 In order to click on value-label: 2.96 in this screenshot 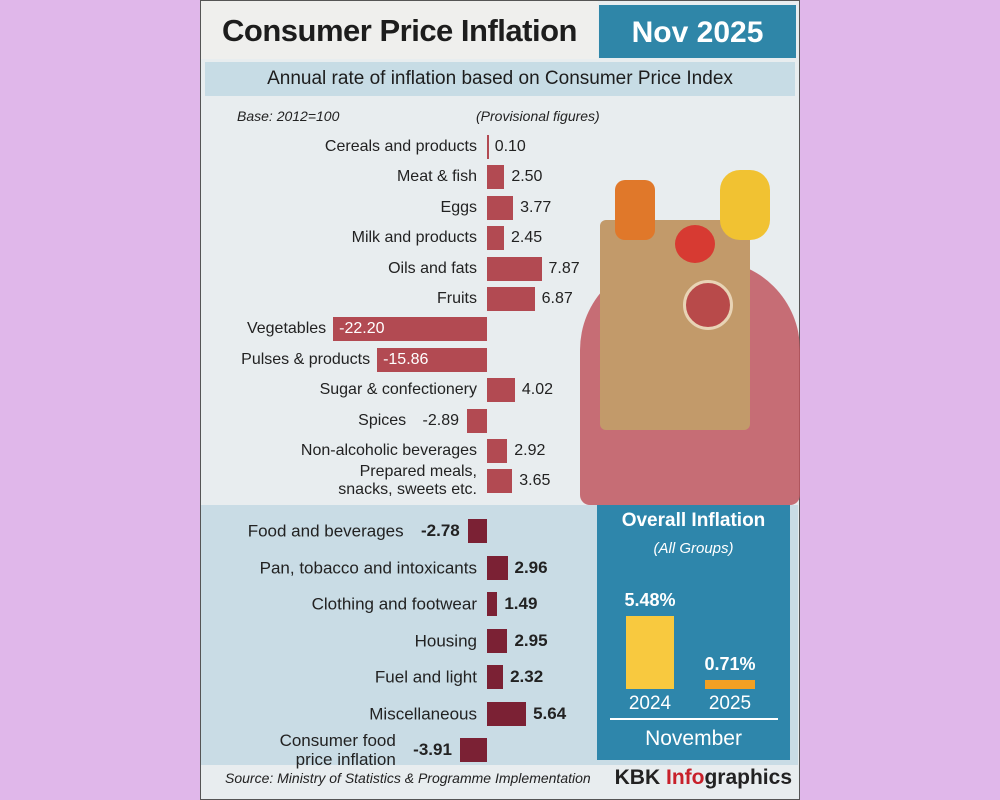, I will do `click(531, 567)`.